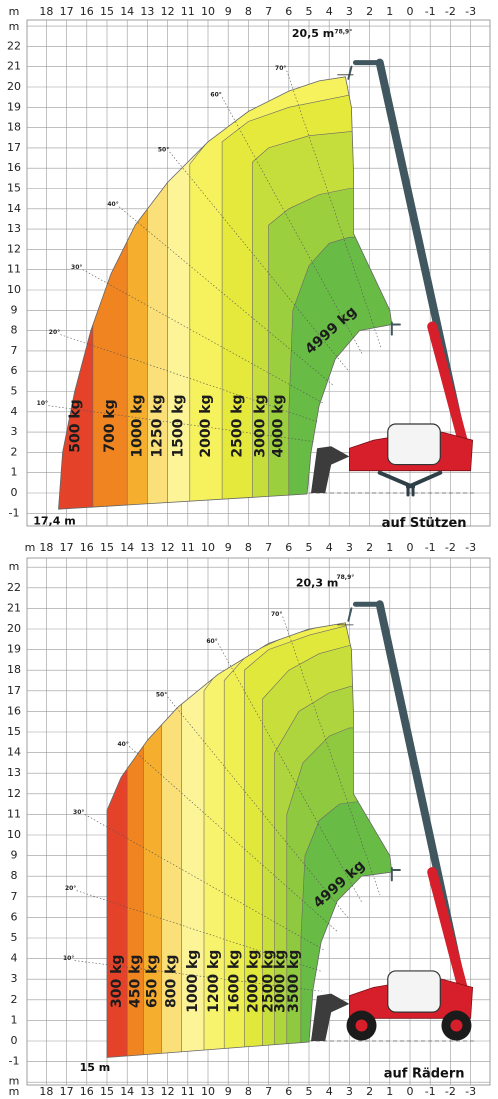  I want to click on cab, so click(414, 991).